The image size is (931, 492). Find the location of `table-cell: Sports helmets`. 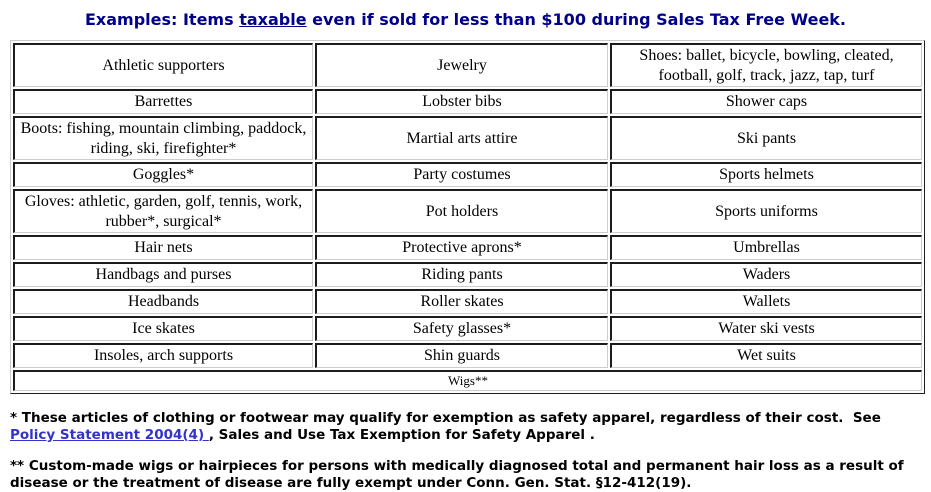

table-cell: Sports helmets is located at coordinates (766, 175).